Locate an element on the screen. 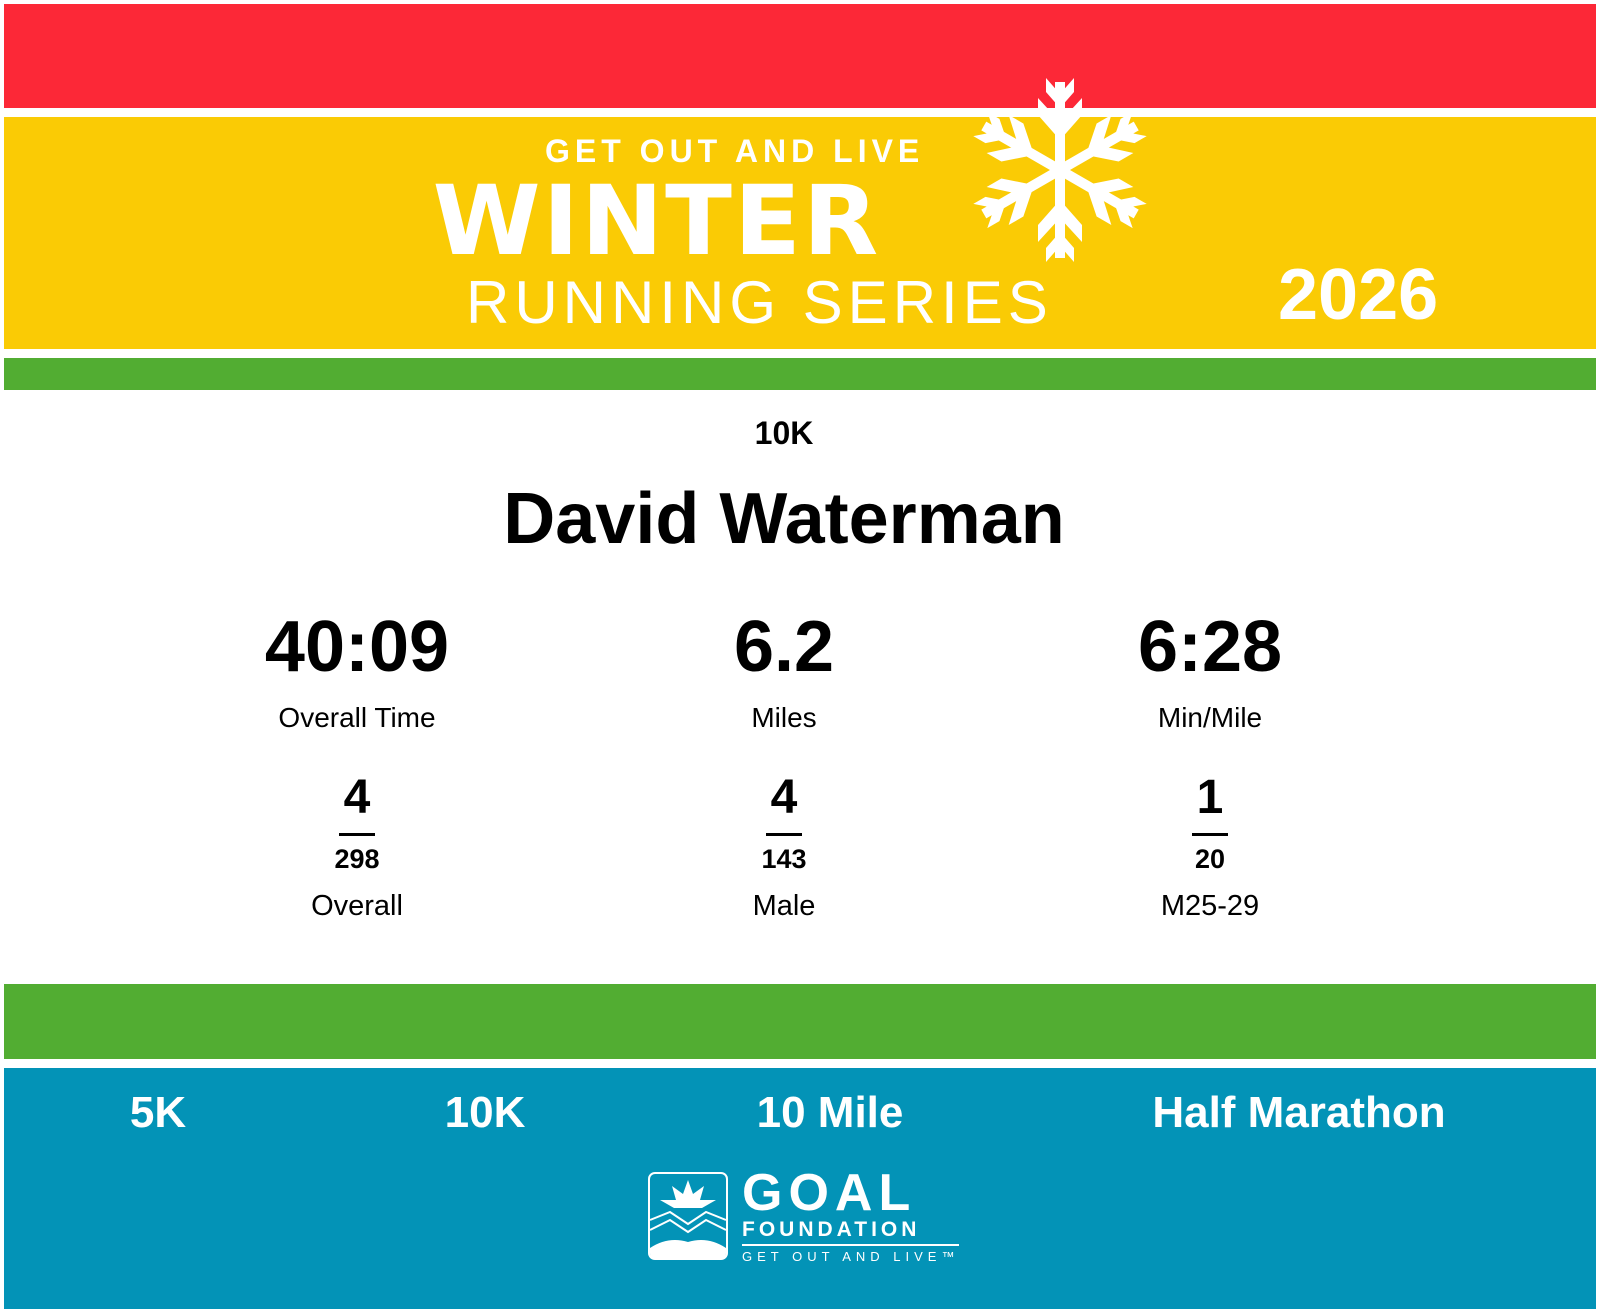  header-tagline: GET OUT AND LIVE is located at coordinates (735, 151).